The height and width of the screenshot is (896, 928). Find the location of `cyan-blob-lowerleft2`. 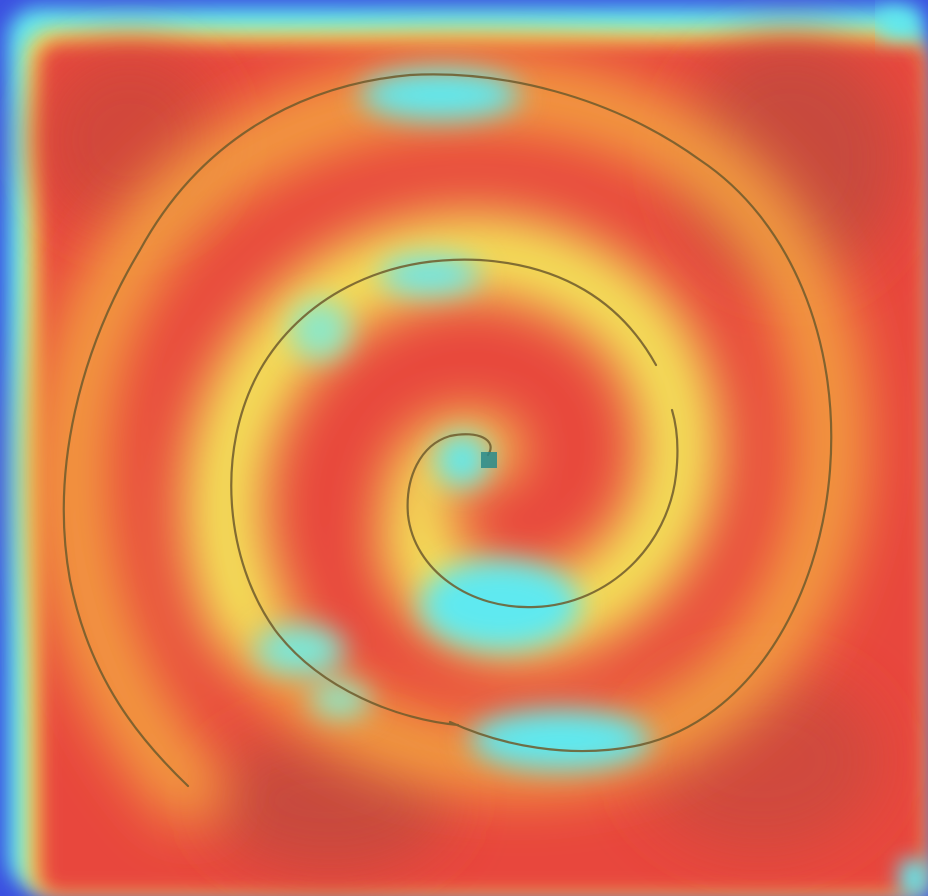

cyan-blob-lowerleft2 is located at coordinates (340, 700).